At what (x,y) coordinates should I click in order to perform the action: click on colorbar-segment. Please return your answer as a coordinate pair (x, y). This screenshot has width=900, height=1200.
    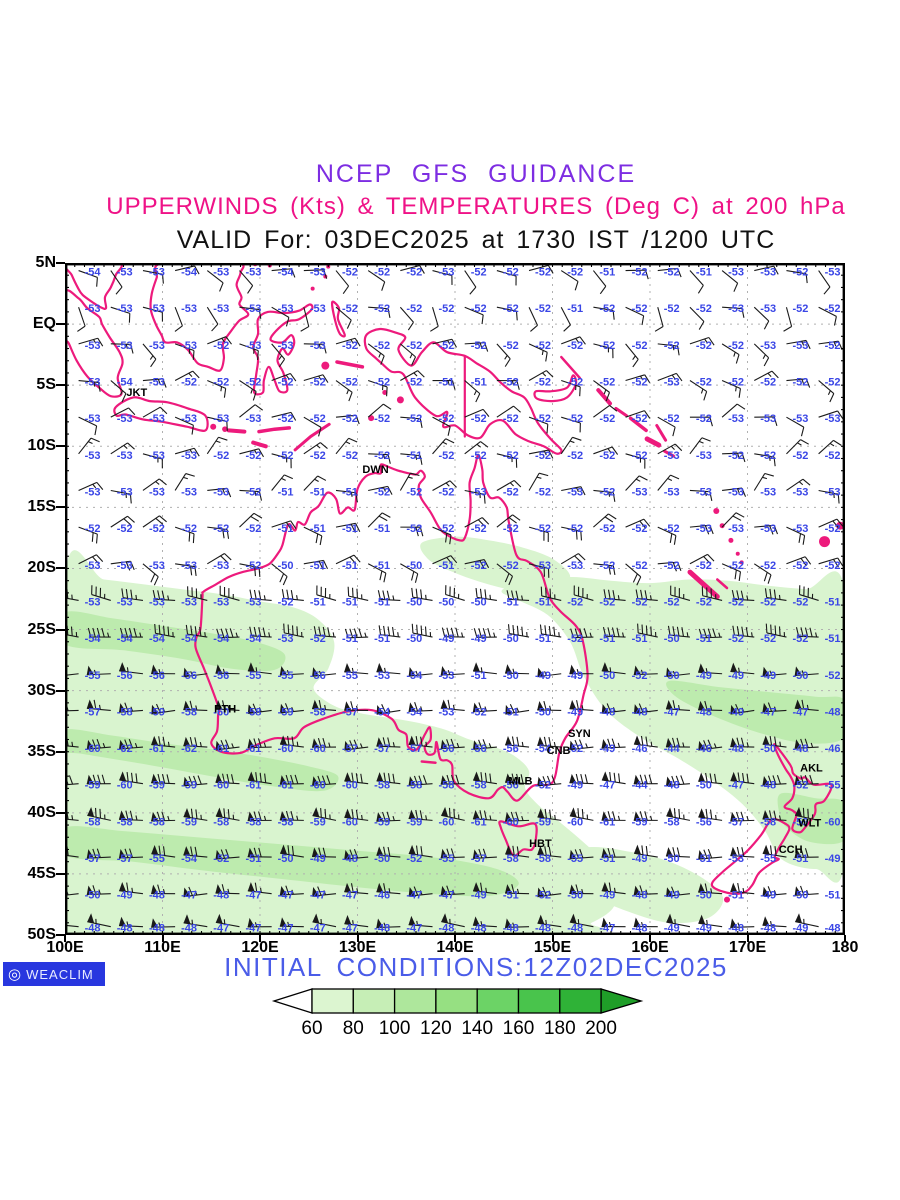
    Looking at the image, I should click on (539, 1001).